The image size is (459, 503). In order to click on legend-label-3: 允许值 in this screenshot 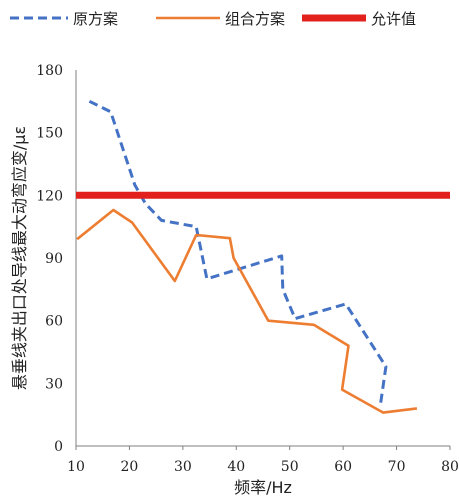, I will do `click(393, 19)`.